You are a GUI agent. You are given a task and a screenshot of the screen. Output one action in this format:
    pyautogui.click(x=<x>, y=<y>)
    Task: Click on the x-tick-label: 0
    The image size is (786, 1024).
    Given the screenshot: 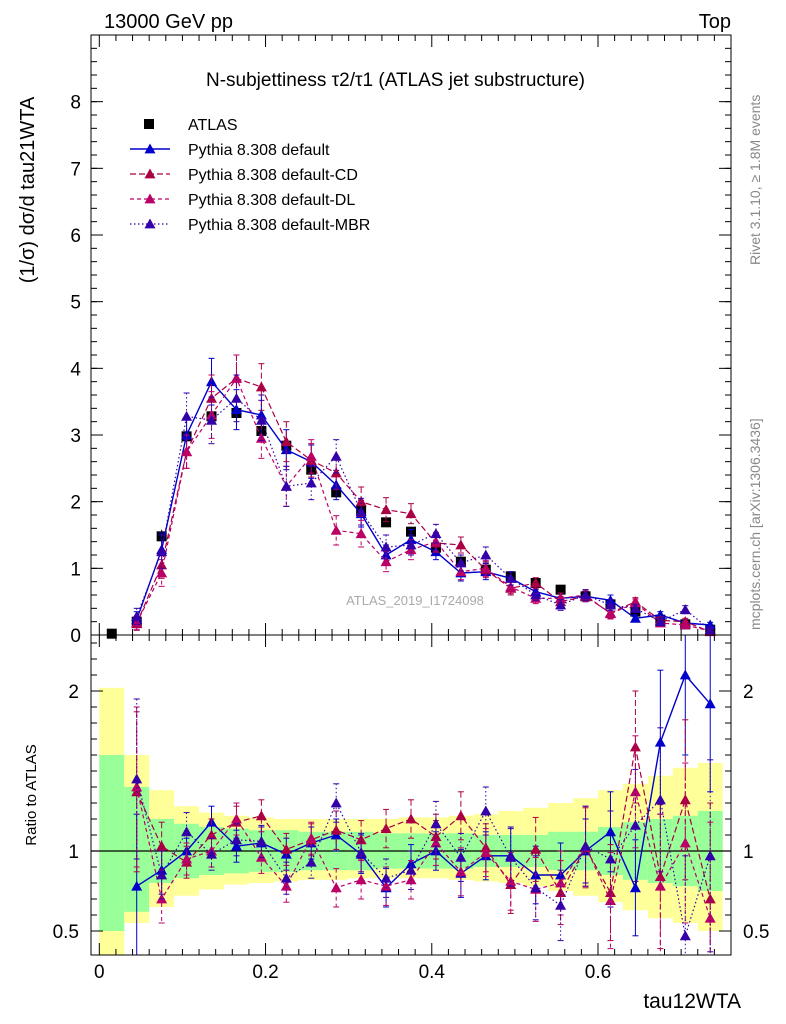 What is the action you would take?
    pyautogui.click(x=99, y=972)
    